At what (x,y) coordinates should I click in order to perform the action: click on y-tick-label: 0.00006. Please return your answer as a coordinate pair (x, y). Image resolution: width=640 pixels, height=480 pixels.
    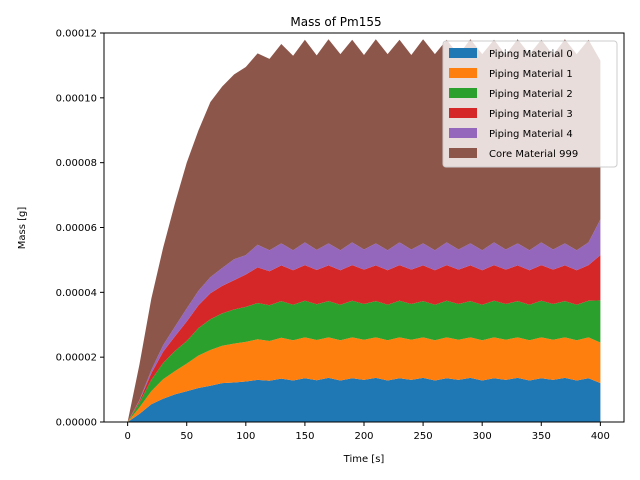
    Looking at the image, I should click on (76, 228).